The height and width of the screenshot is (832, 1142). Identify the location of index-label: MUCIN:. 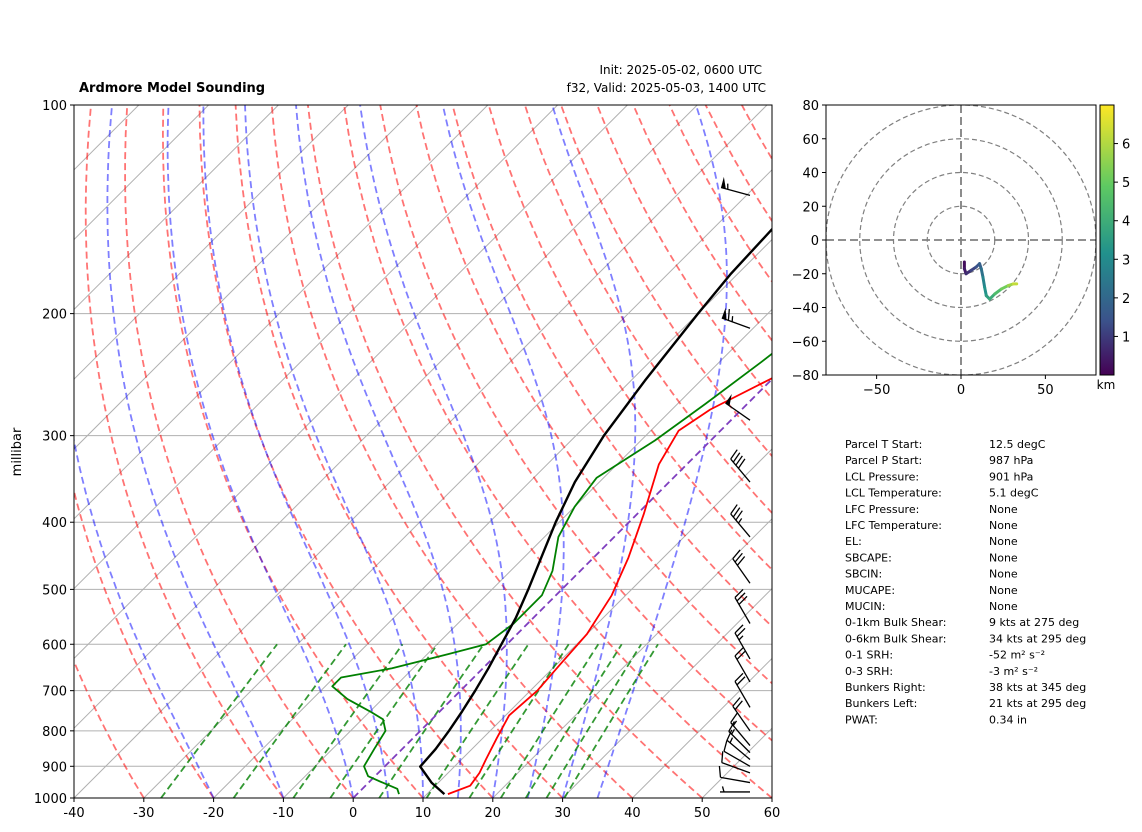
(865, 606).